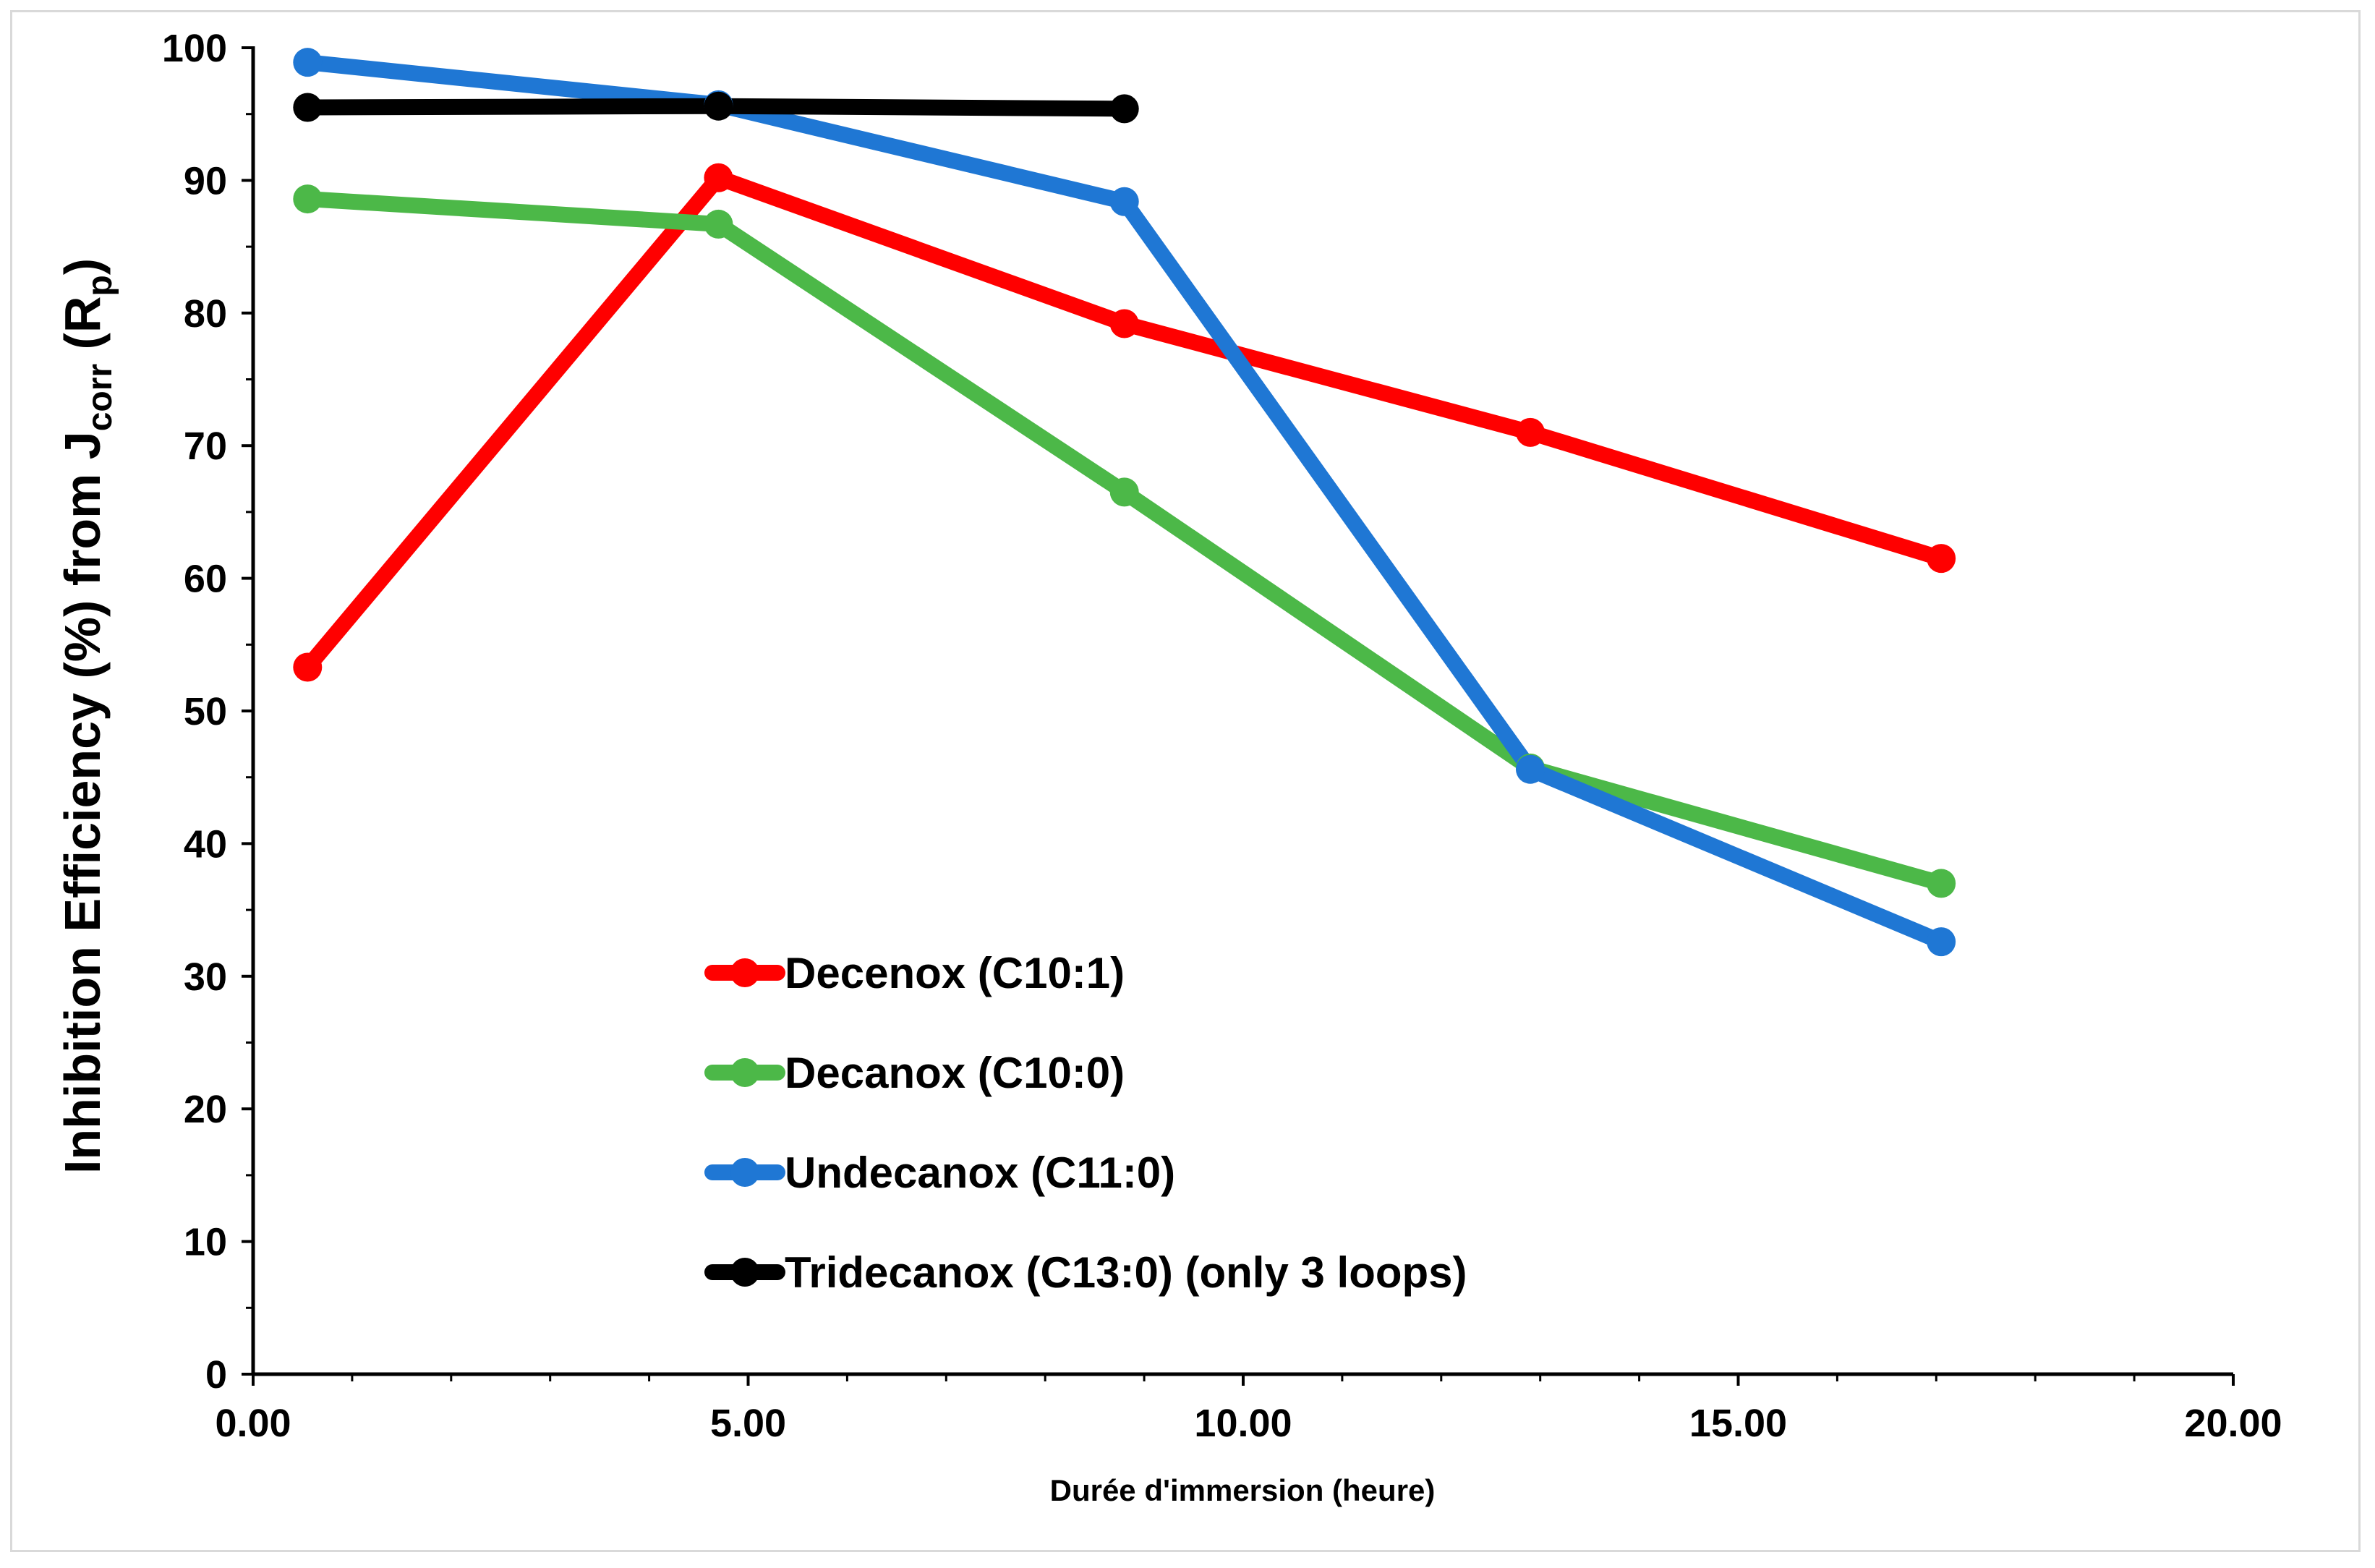  I want to click on x-ticks: 0.00 5.00 10.00 15.00 20.00, so click(1249, 1409).